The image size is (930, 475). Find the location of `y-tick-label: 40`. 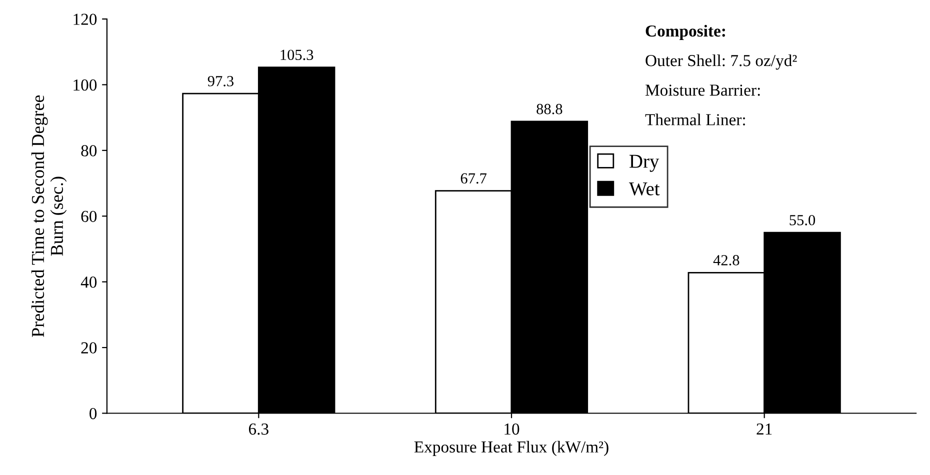

y-tick-label: 40 is located at coordinates (88, 282).